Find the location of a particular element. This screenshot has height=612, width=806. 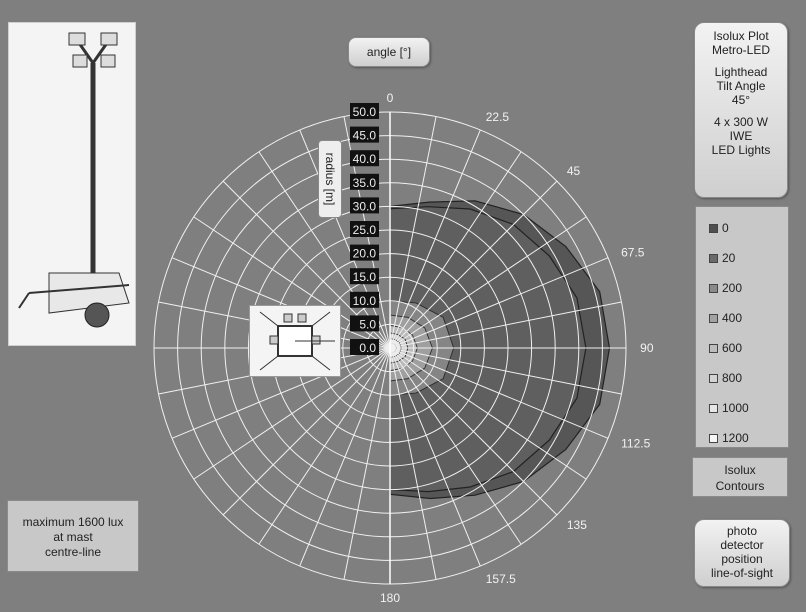

legend-title-line: Isolux is located at coordinates (740, 470).